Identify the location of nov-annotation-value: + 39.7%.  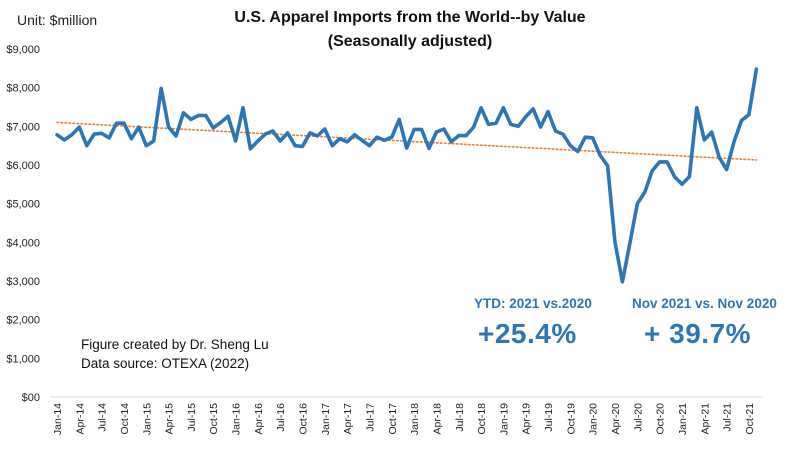
(698, 333).